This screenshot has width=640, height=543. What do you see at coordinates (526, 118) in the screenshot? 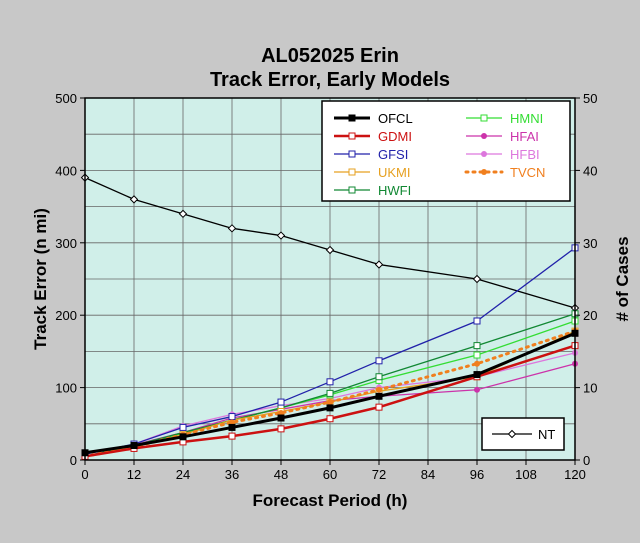
I see `legend-label-hmni: HMNI` at bounding box center [526, 118].